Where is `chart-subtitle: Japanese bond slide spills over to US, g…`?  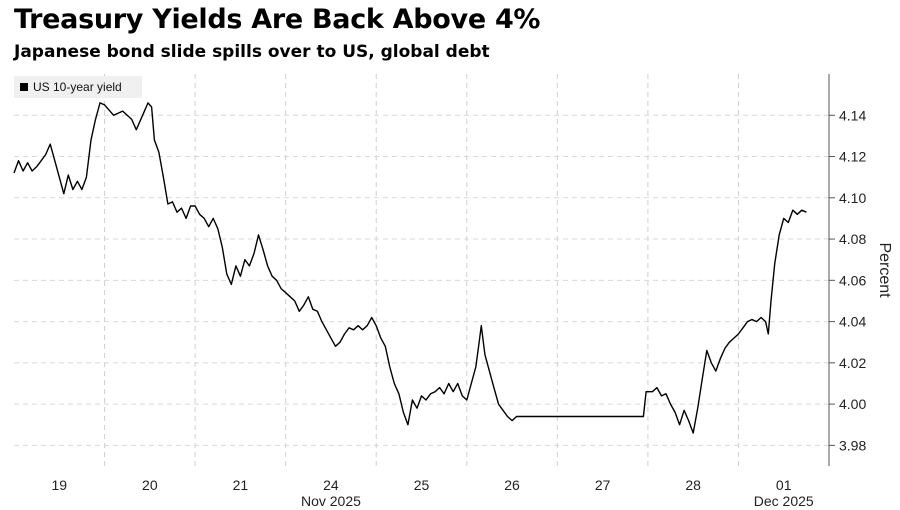 chart-subtitle: Japanese bond slide spills over to US, g… is located at coordinates (252, 52).